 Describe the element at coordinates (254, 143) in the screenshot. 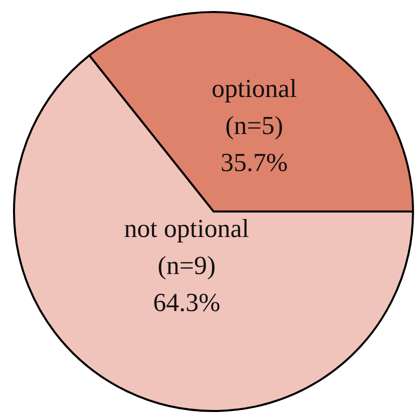

I see `data-label: (n=5) 35.7%` at that location.